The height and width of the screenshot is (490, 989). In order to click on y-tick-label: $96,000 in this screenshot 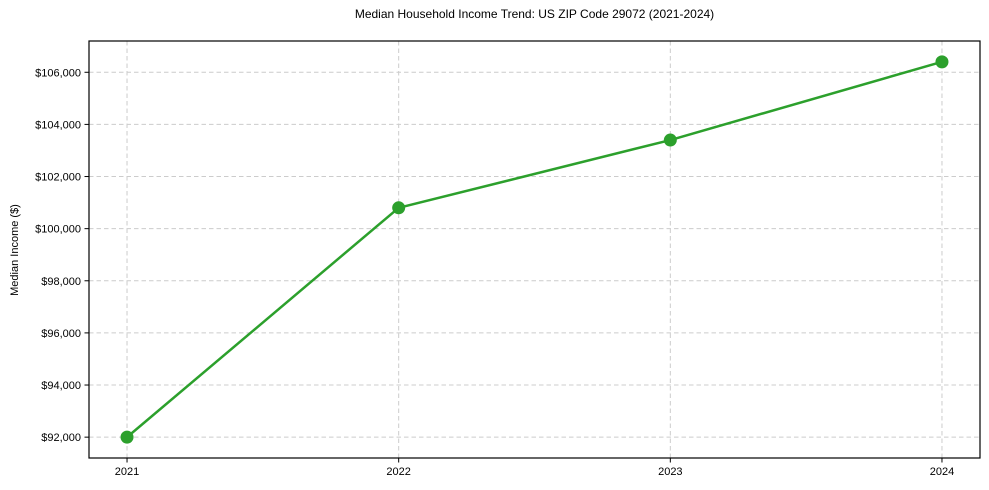, I will do `click(61, 334)`.